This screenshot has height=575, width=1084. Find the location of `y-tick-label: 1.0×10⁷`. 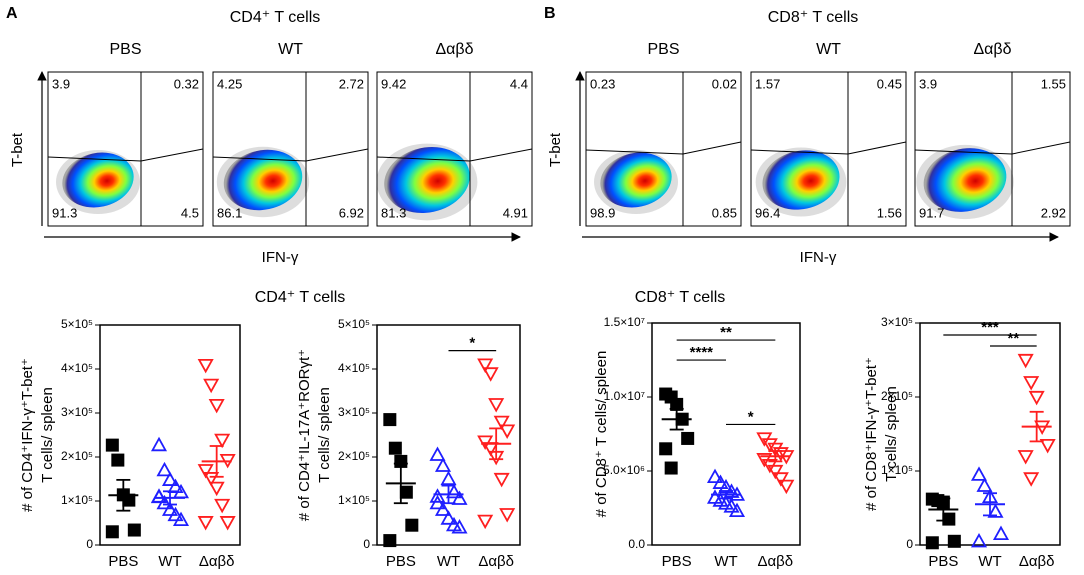

y-tick-label: 1.0×10⁷ is located at coordinates (624, 396).